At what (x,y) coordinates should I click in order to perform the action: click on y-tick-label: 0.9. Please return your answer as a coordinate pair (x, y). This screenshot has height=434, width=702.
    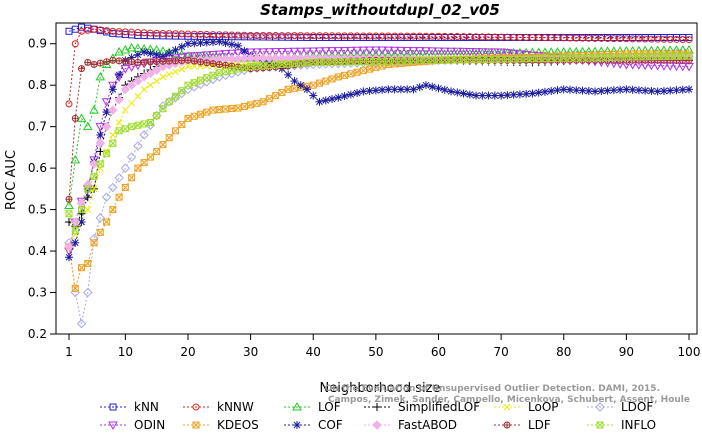
    Looking at the image, I should click on (37, 44).